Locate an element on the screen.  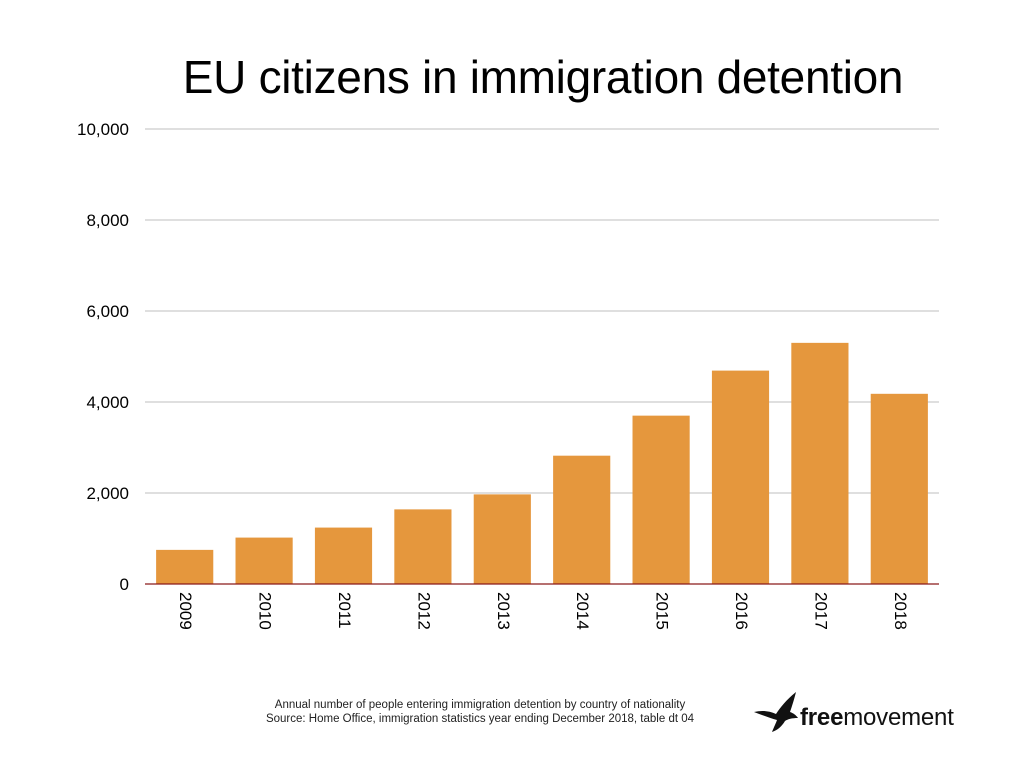
y-tick-label: 2,000 is located at coordinates (107, 493).